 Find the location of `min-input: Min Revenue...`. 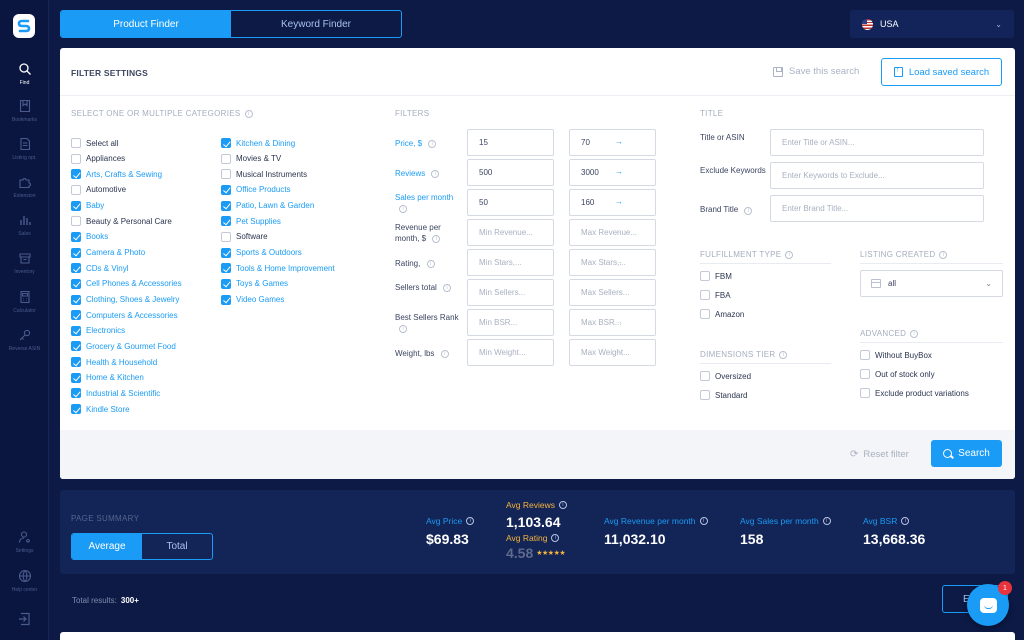

min-input: Min Revenue... is located at coordinates (510, 232).